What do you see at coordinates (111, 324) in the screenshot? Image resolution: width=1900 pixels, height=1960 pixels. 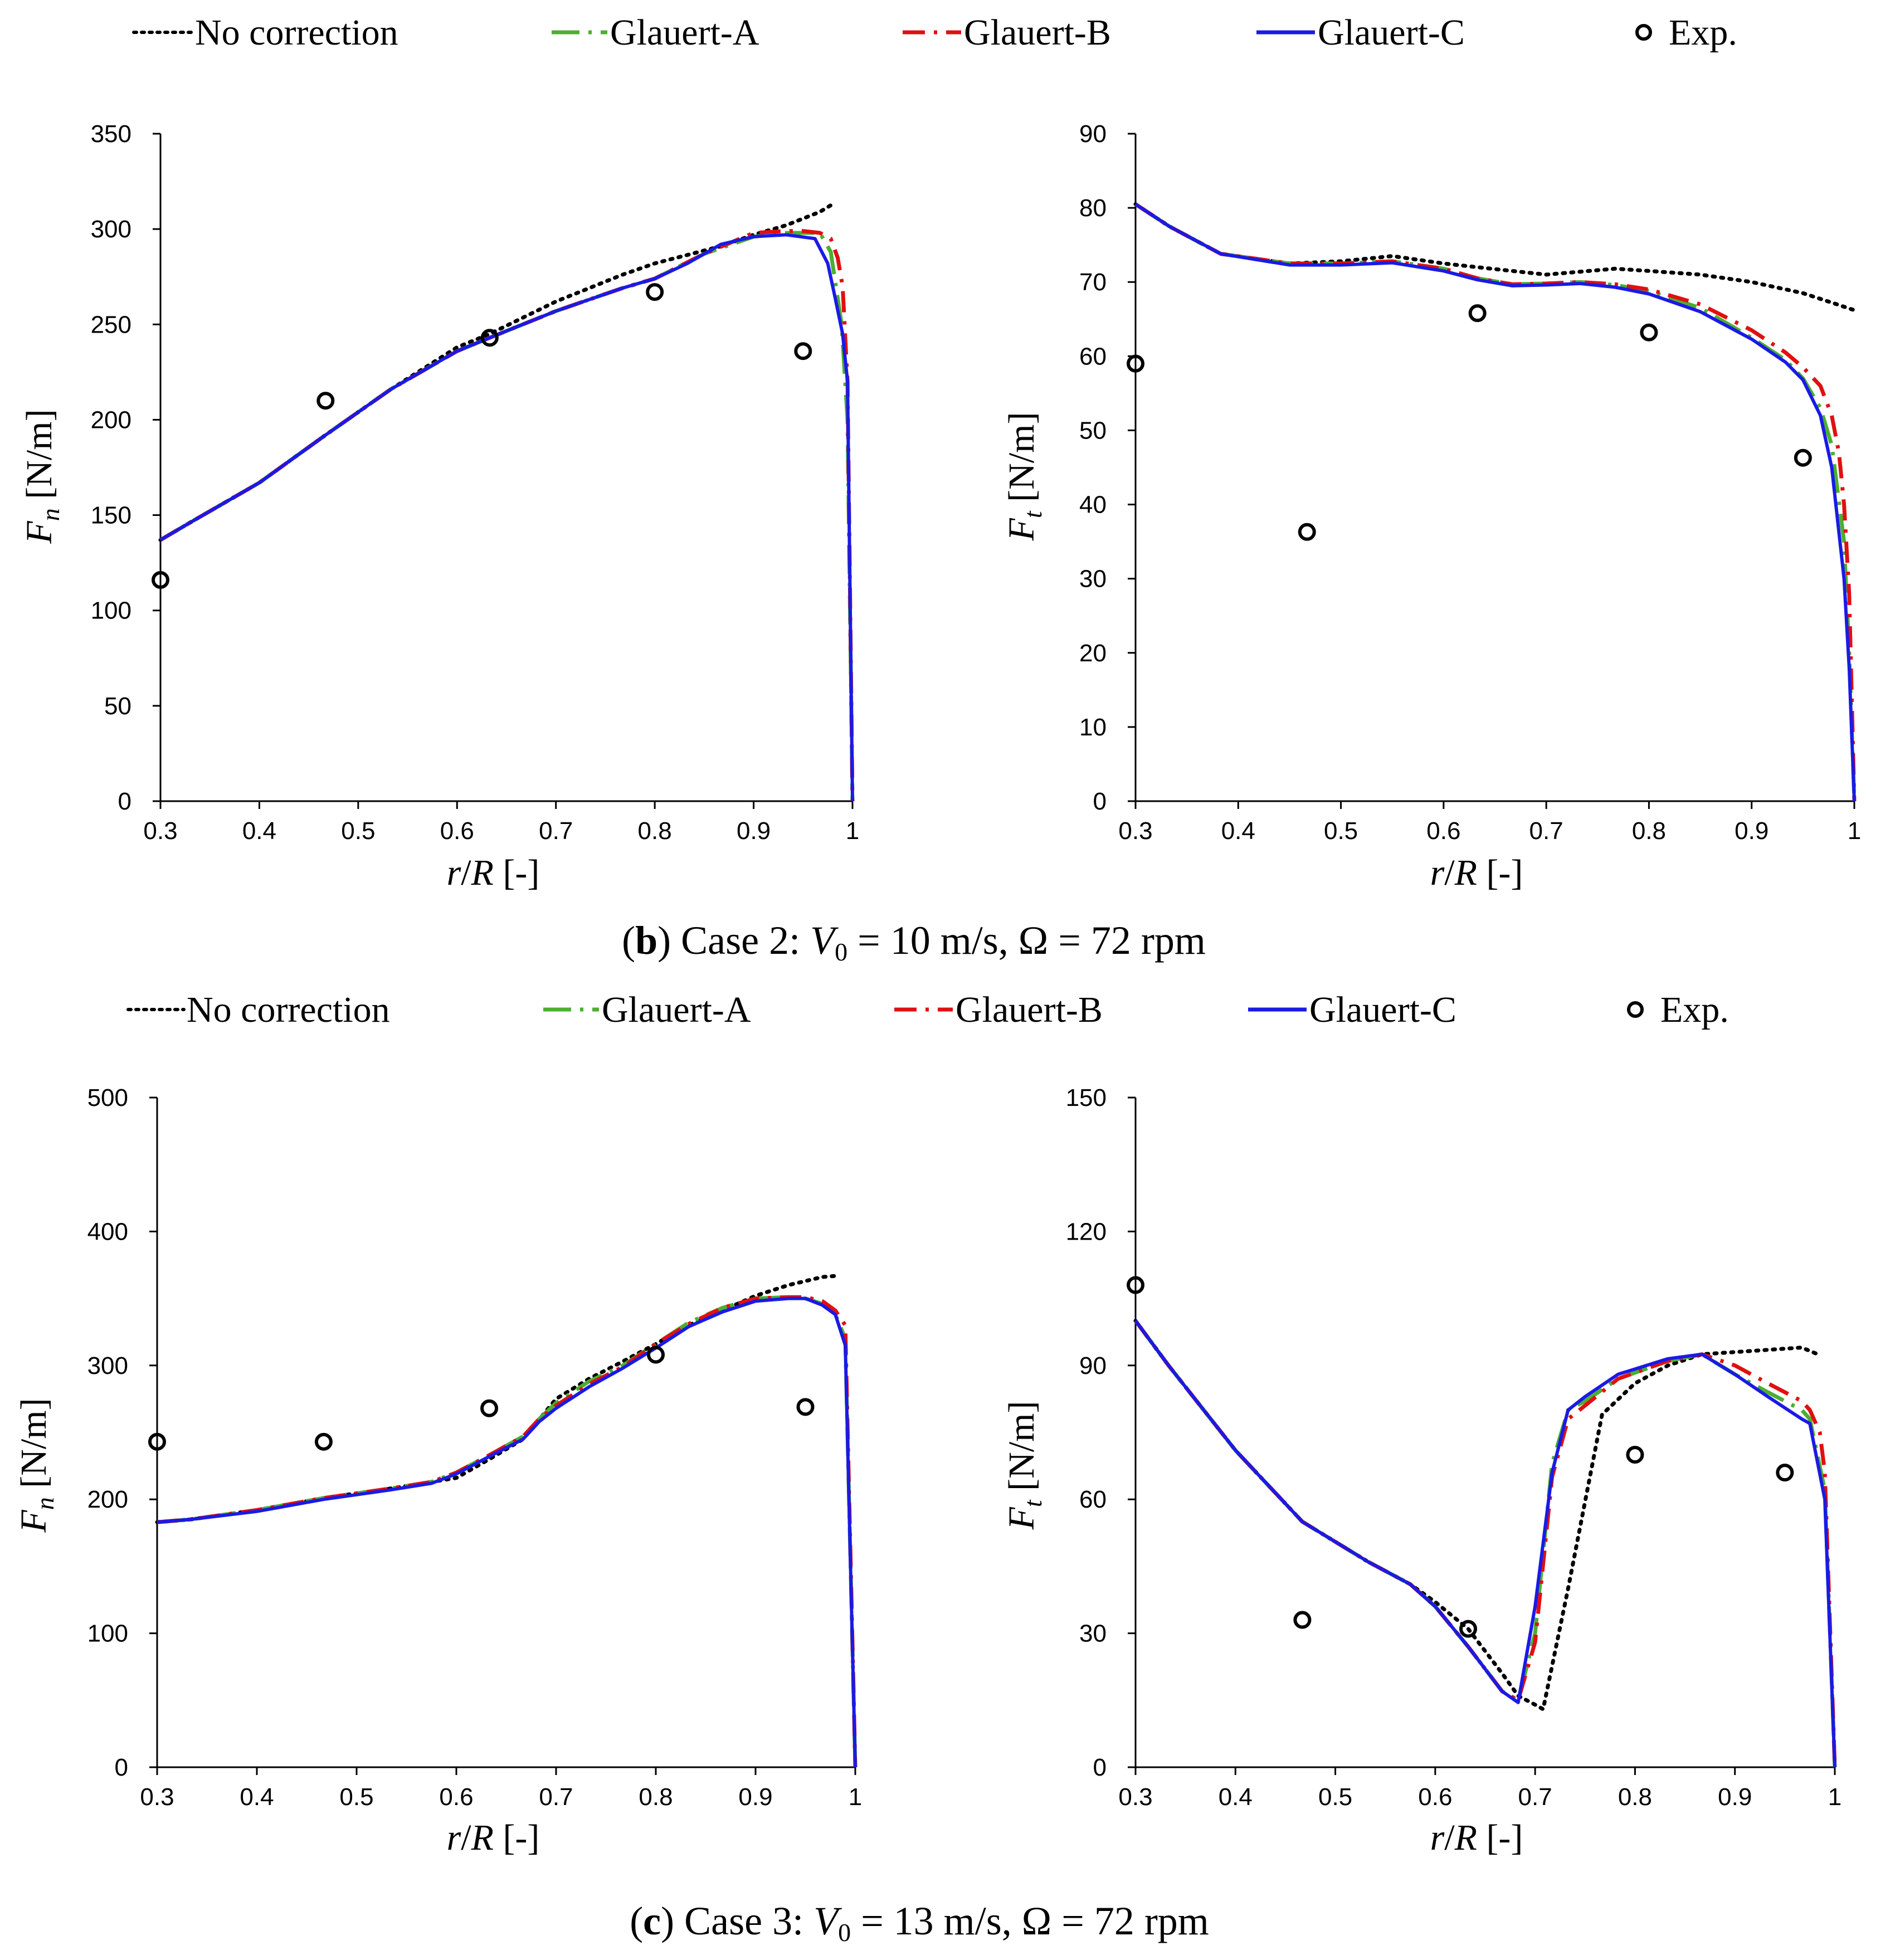 I see `y-tick-label: 250` at bounding box center [111, 324].